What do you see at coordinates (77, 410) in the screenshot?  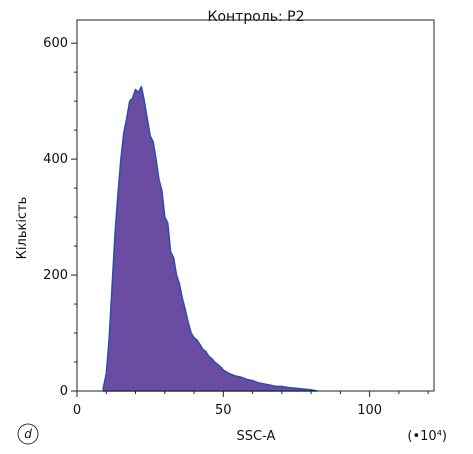 I see `x-tick-label: 0` at bounding box center [77, 410].